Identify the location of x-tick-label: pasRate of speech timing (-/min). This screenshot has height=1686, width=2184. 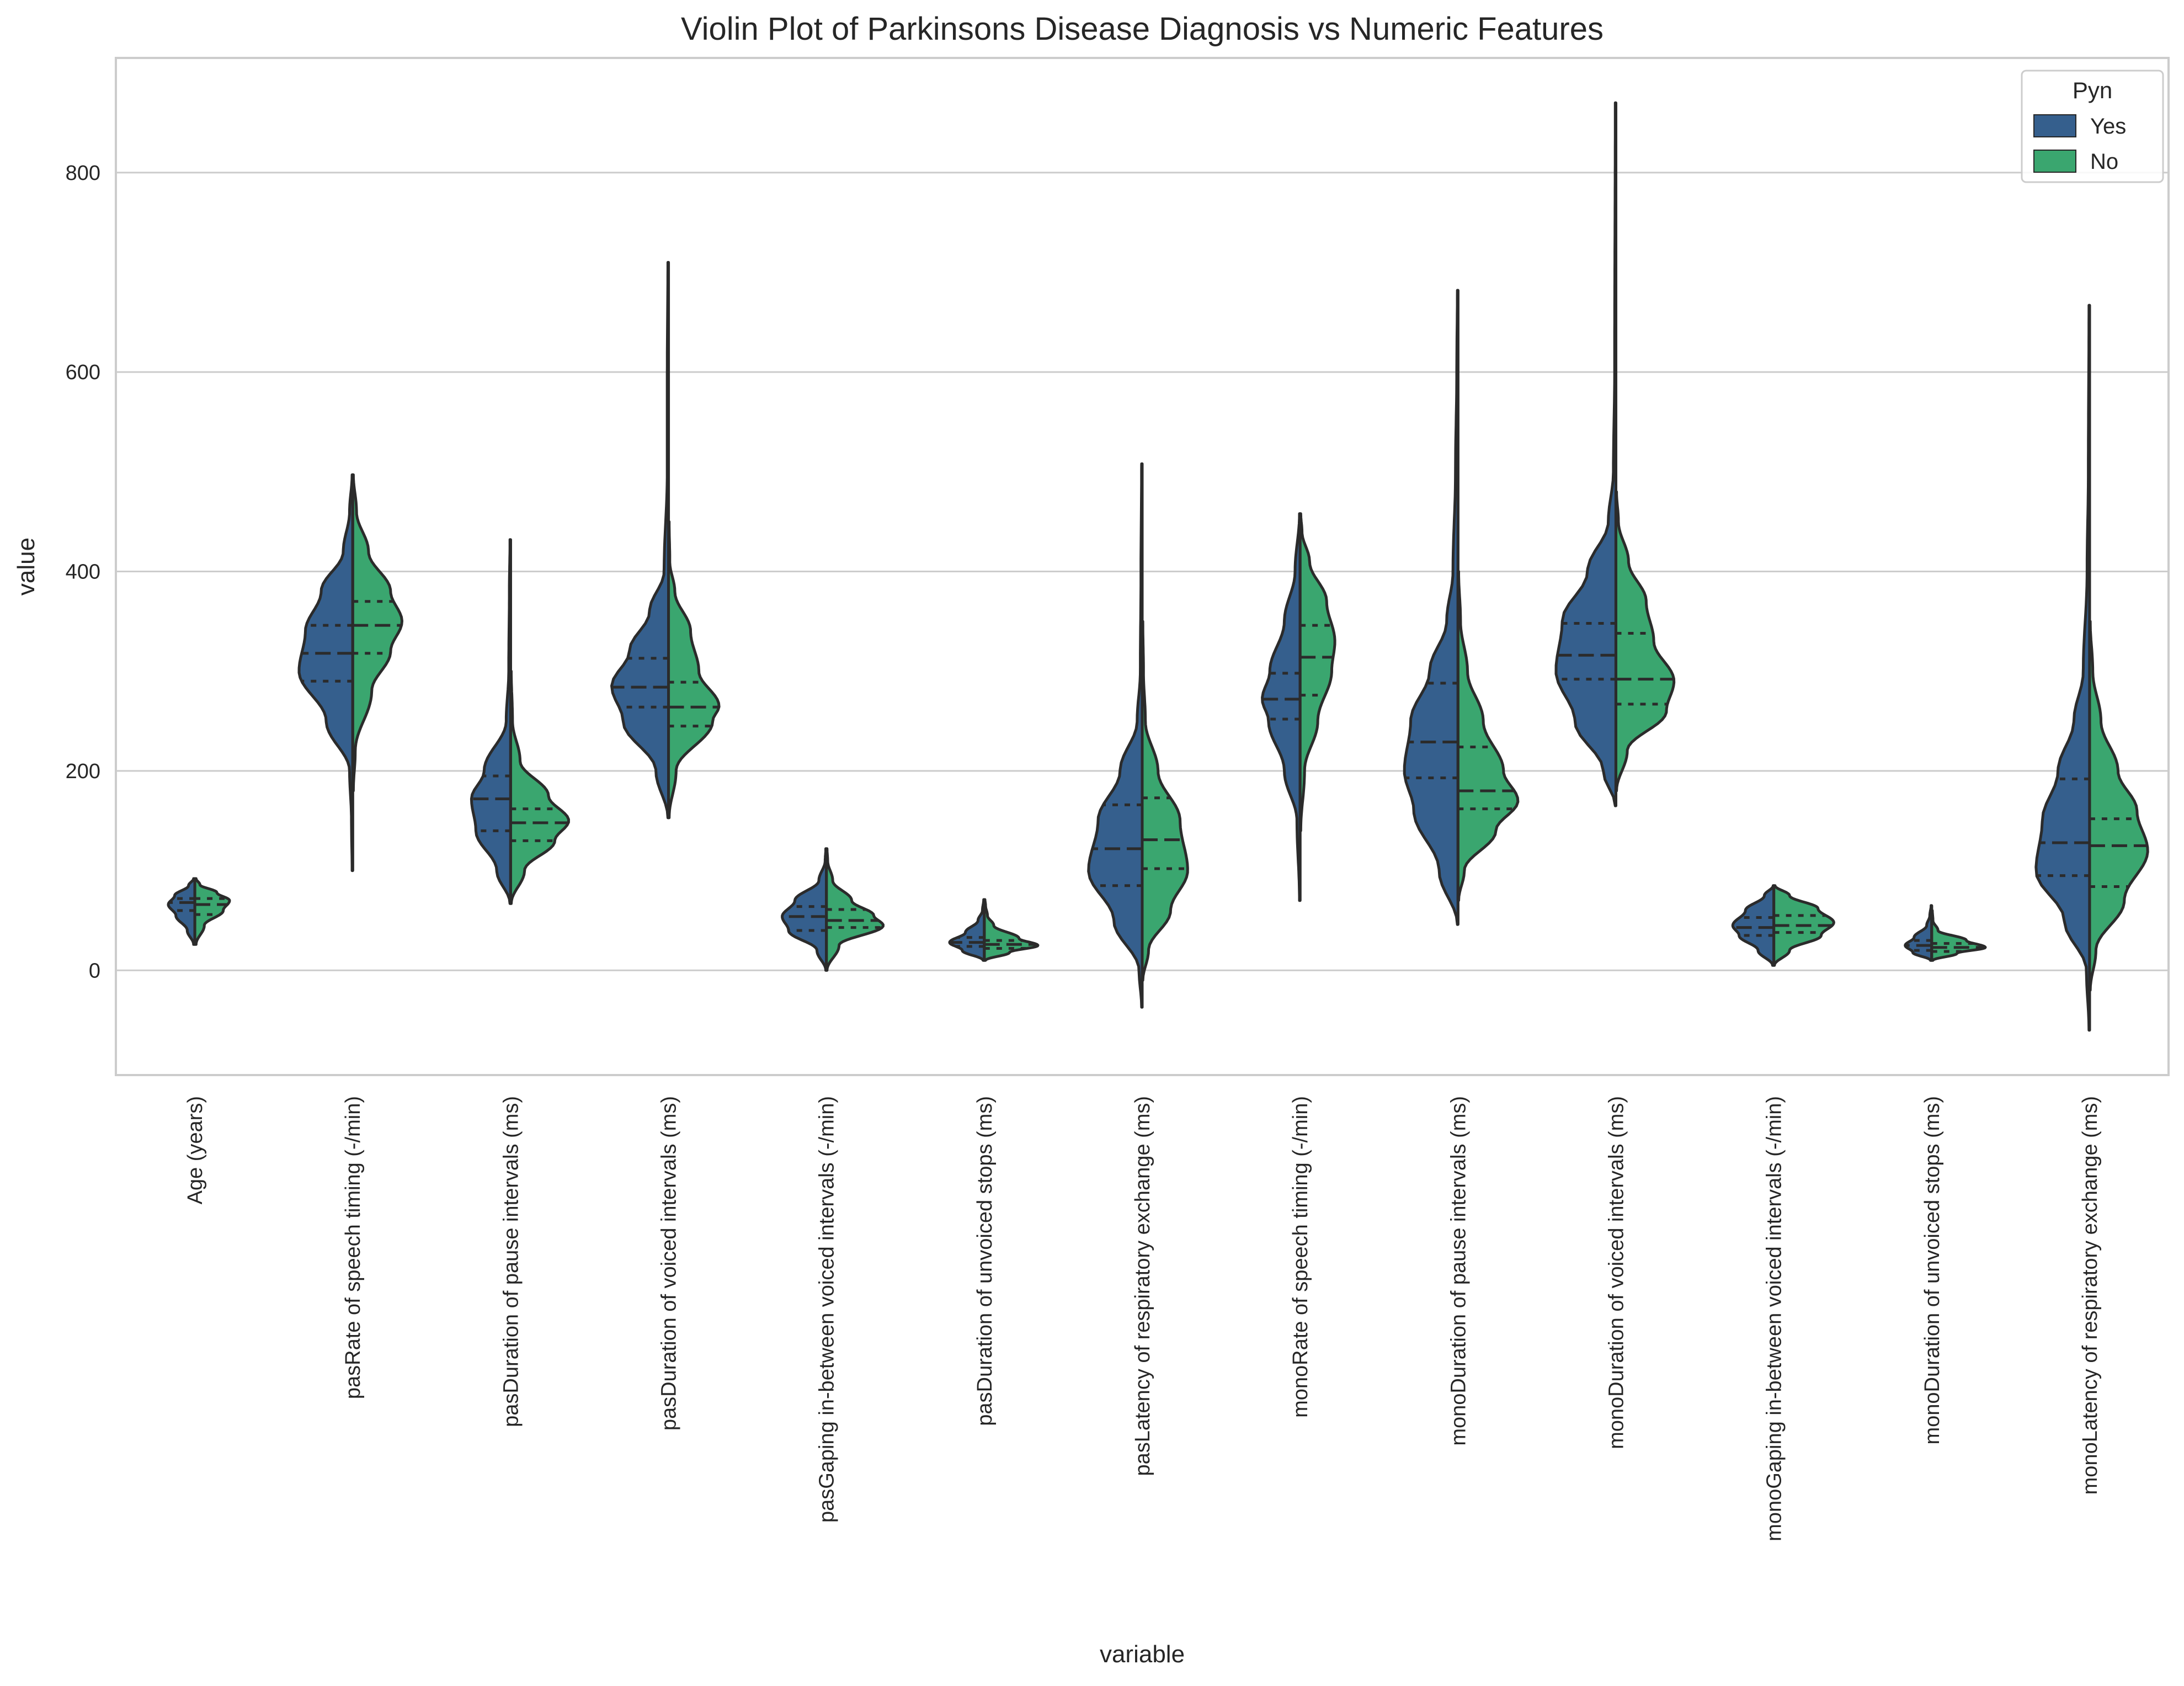
(353, 1247).